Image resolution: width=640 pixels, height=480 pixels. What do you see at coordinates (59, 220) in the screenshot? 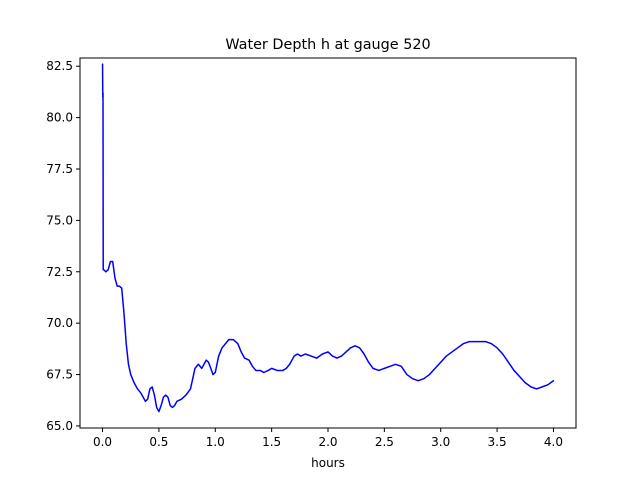
I see `y-tick-label: 75.0` at bounding box center [59, 220].